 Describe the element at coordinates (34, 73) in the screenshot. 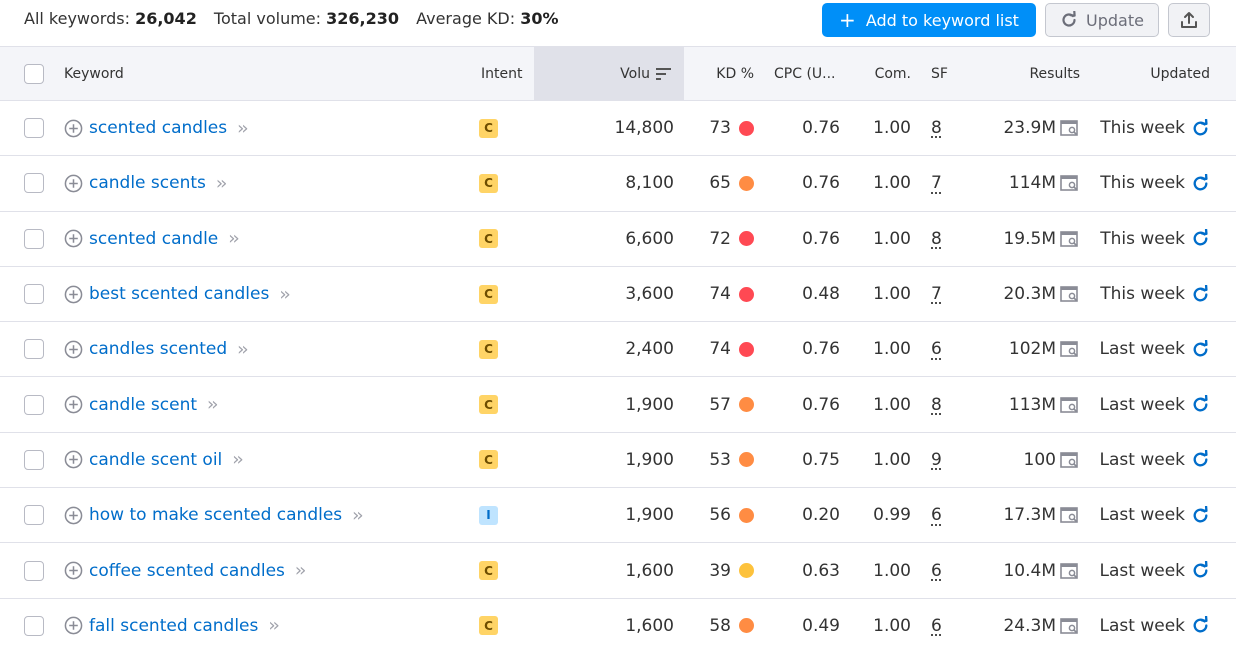

I see `select-all-checkbox` at that location.